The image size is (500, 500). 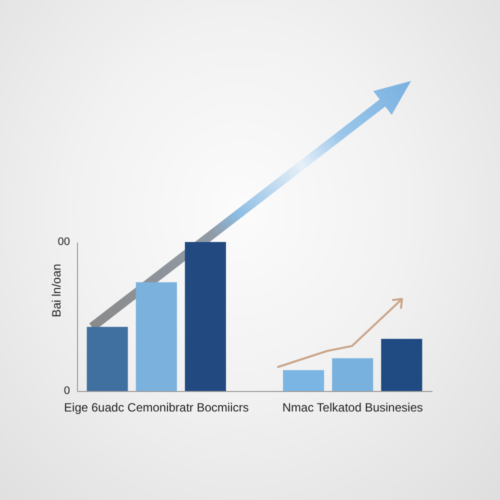 I want to click on text: 00, so click(x=64, y=242).